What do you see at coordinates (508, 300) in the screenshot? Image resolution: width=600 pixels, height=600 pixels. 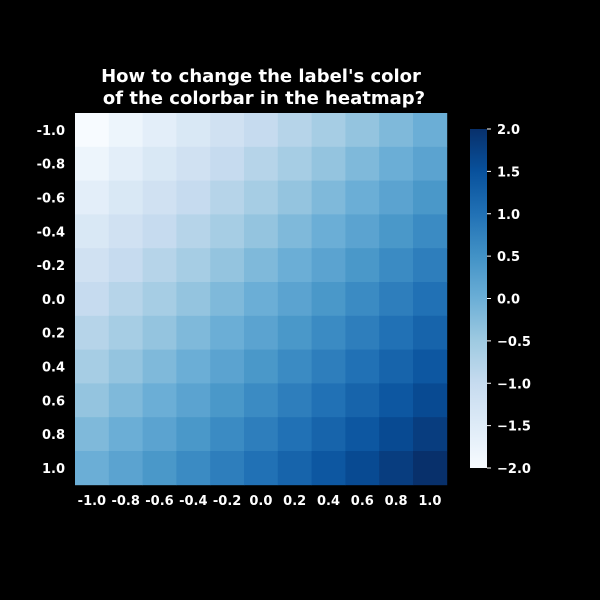 I see `colorbar-tick-label: 0.0` at bounding box center [508, 300].